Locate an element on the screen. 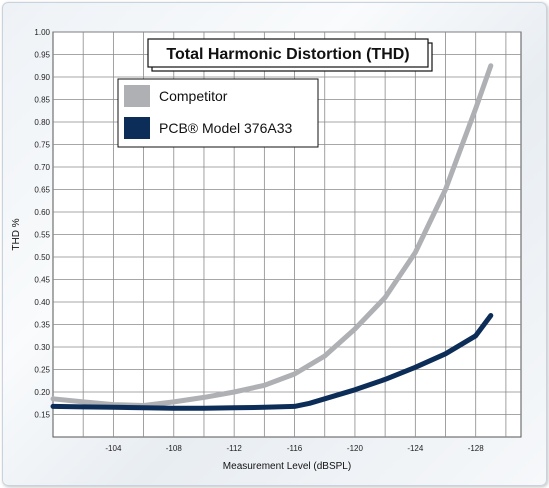 This screenshot has height=488, width=549. chart-title-box: Total Harmonic Distortion (THD) is located at coordinates (290, 55).